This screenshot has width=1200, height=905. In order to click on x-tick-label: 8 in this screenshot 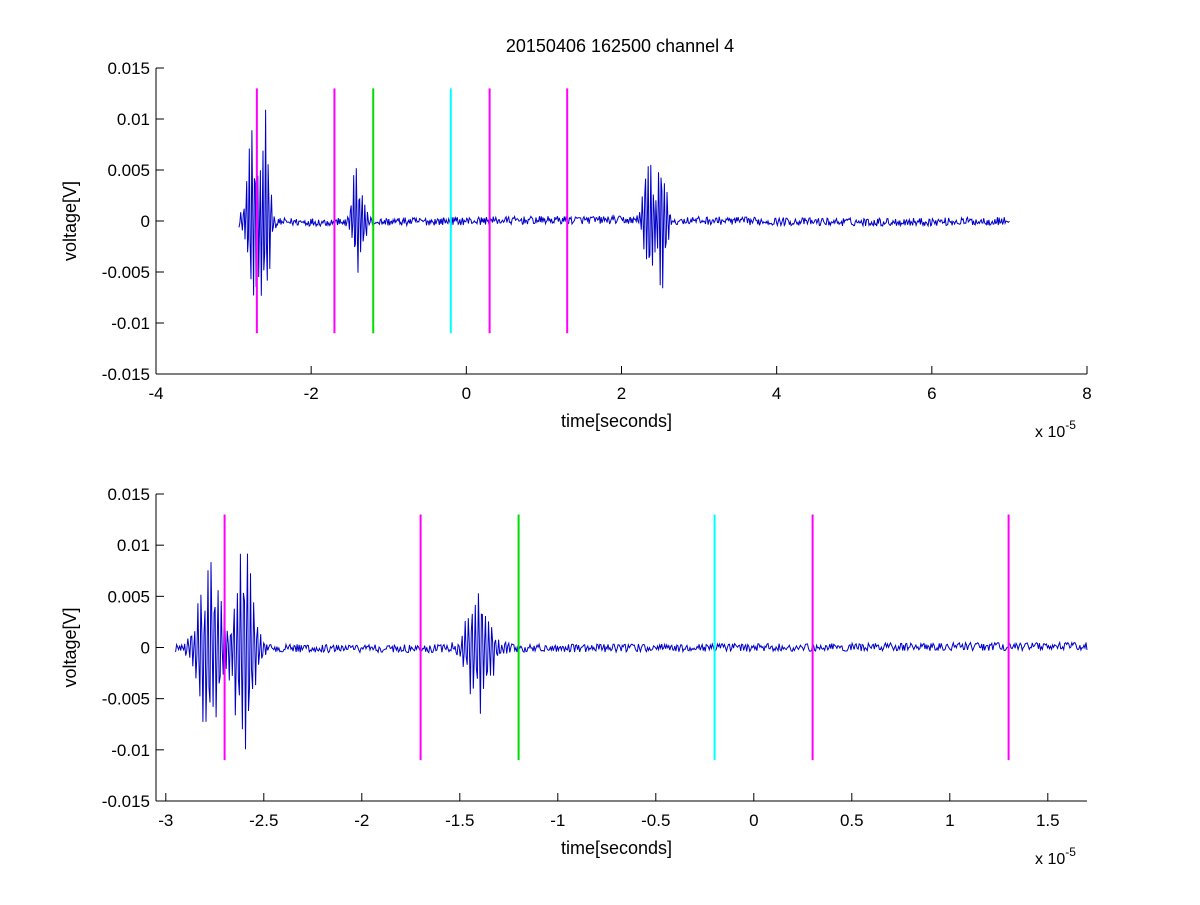, I will do `click(1086, 393)`.